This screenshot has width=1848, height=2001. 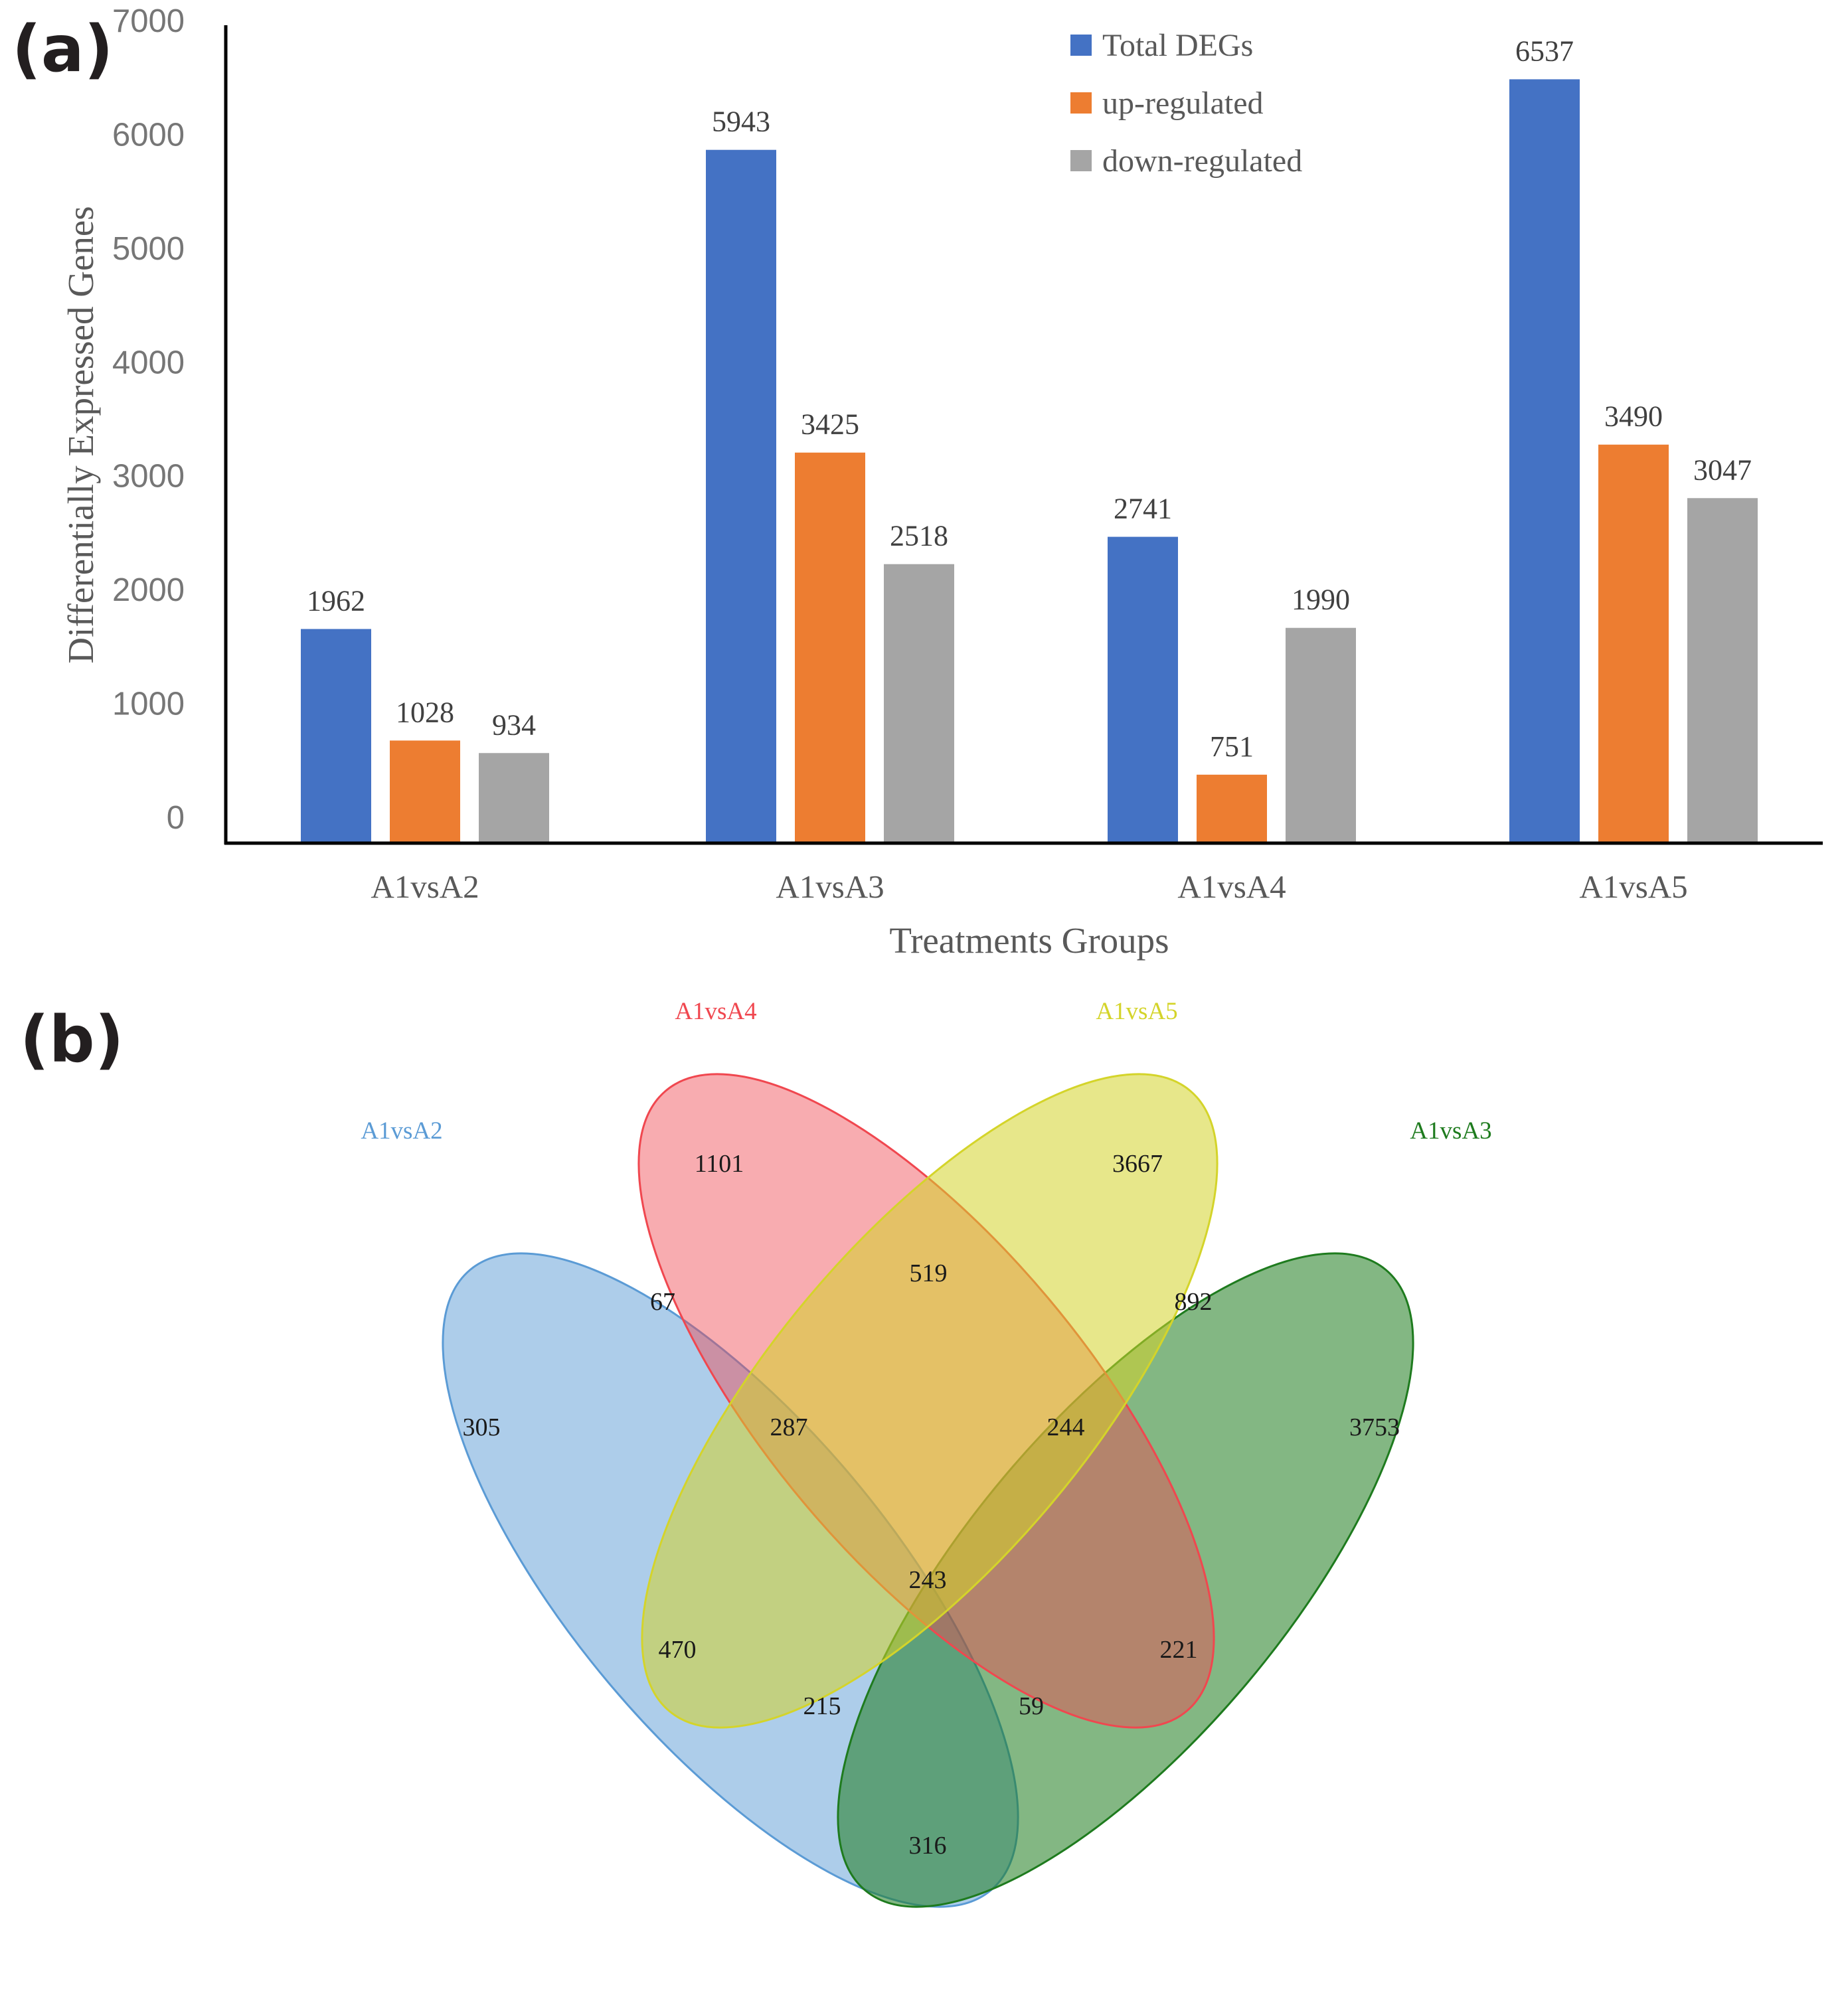 I want to click on x-category-label: A1vsA5, so click(x=1633, y=887).